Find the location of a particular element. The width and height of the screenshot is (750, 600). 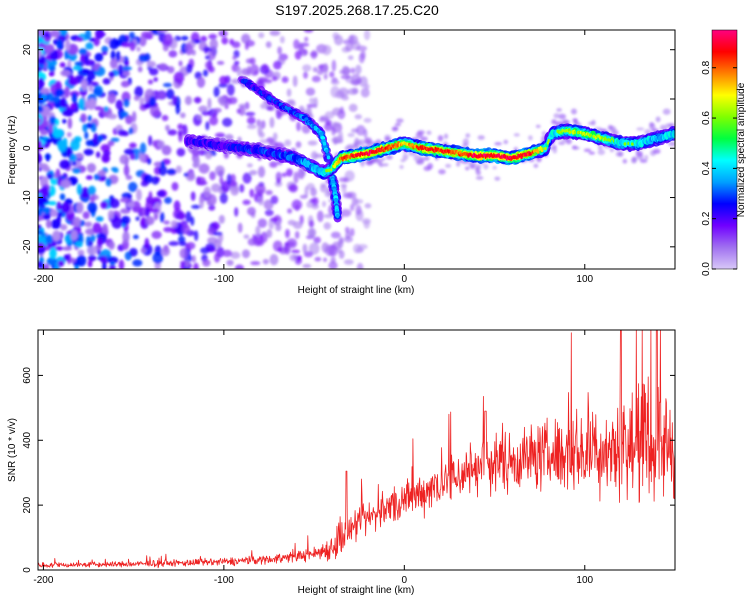

spectrogram-lower-branch-segment is located at coordinates (338, 216).